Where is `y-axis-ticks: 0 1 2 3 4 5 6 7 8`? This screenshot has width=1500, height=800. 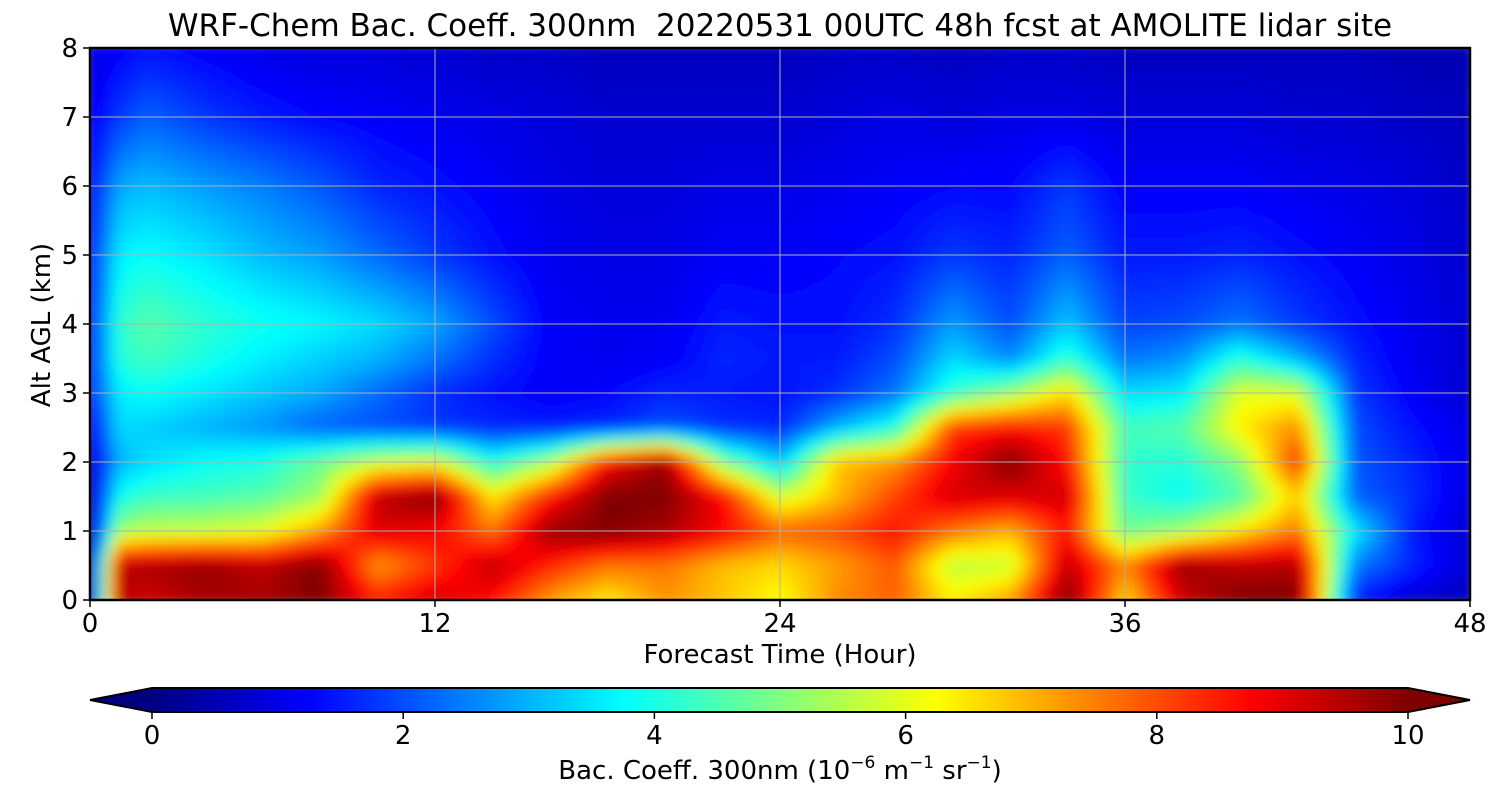
y-axis-ticks: 0 1 2 3 4 5 6 7 8 is located at coordinates (75, 325).